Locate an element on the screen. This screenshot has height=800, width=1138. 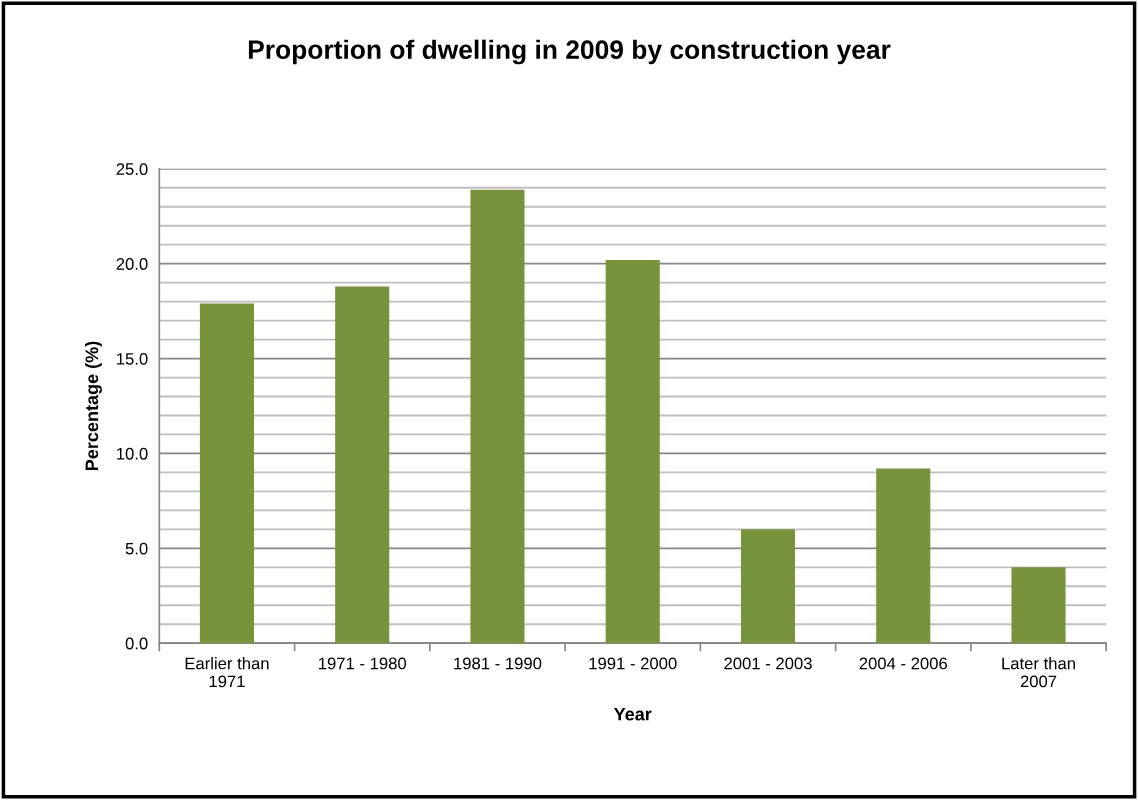
x-tick-label: 2001 - 2003 is located at coordinates (768, 663).